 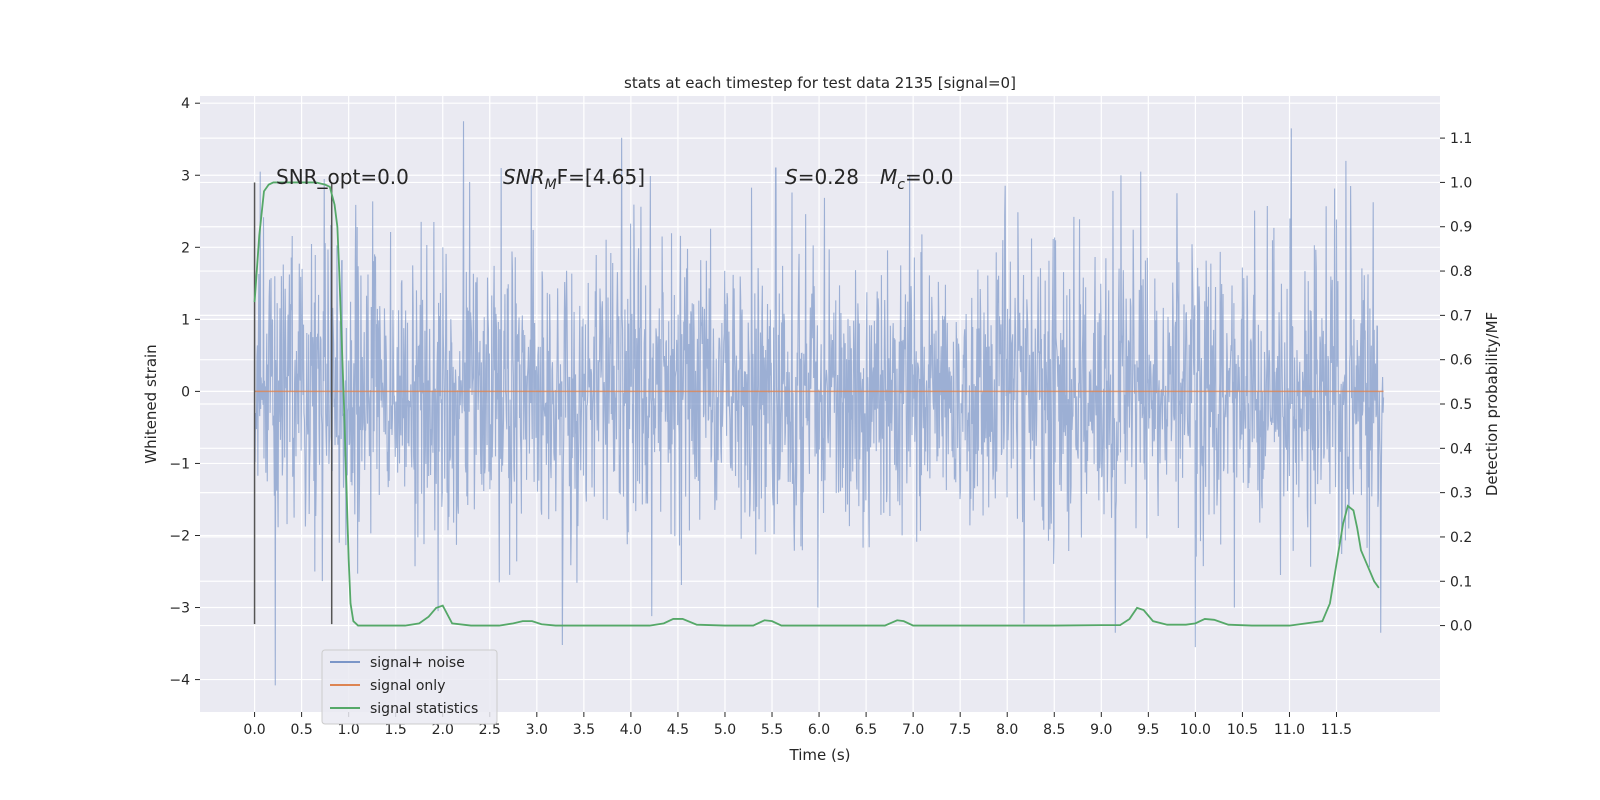 I want to click on annotation-mc: Mc=0.0, so click(x=917, y=179).